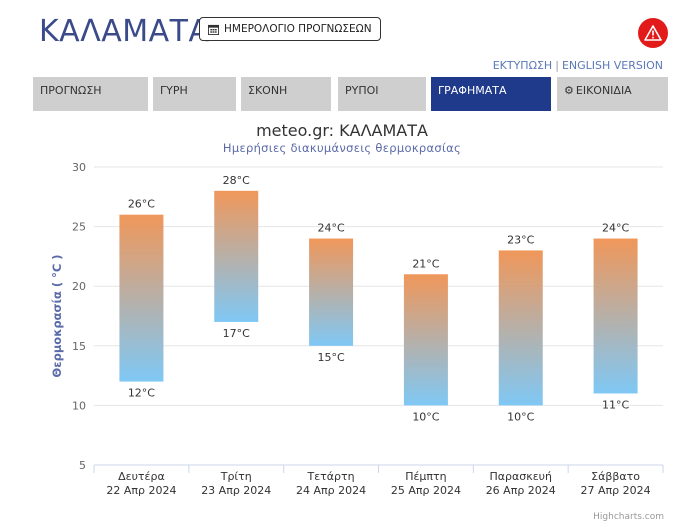  I want to click on tab-forecast-label: ΠΡΟΓΝΩΣΗ, so click(71, 90).